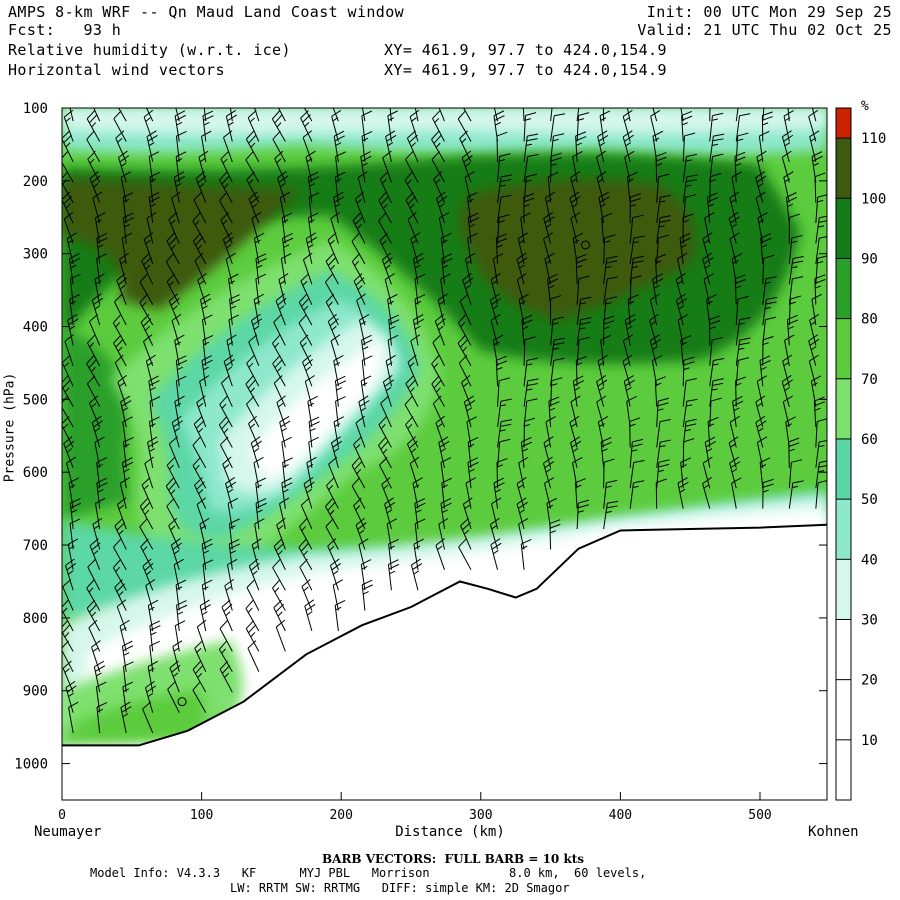 The height and width of the screenshot is (900, 900). I want to click on y-tick-label: 300, so click(35, 255).